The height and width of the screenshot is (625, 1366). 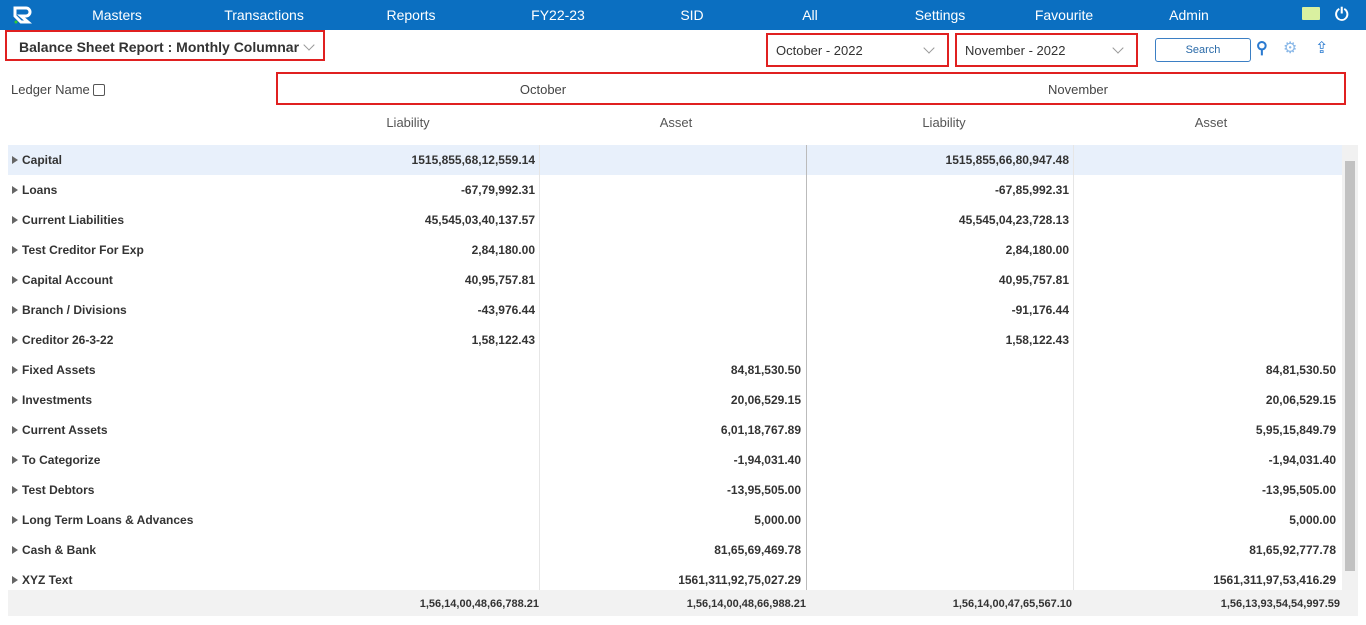 I want to click on row-value: 81,65,92,777.78, so click(x=1292, y=550).